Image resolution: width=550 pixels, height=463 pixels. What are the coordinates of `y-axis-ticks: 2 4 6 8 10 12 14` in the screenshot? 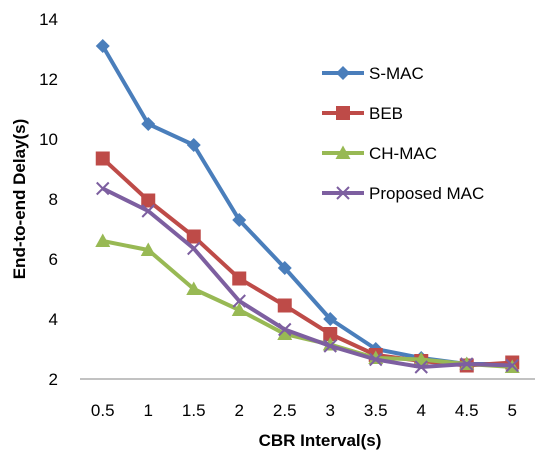 It's located at (48, 199).